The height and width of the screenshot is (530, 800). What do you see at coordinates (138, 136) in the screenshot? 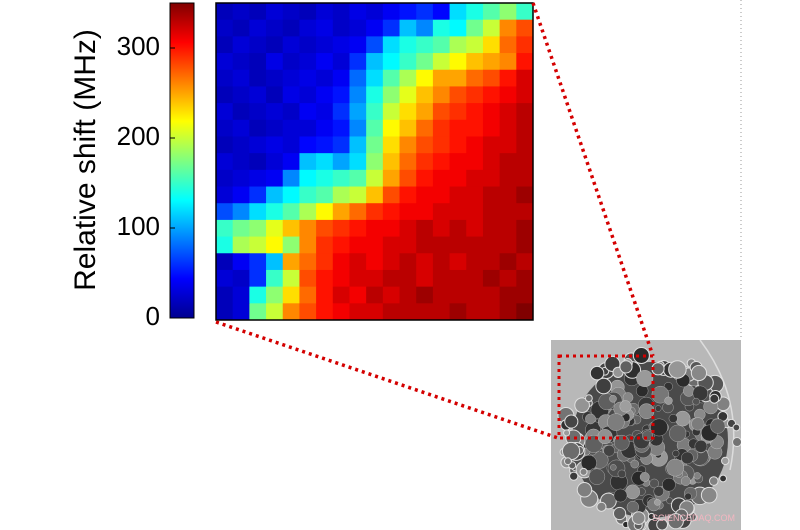
I see `y-tick-label: 200` at bounding box center [138, 136].